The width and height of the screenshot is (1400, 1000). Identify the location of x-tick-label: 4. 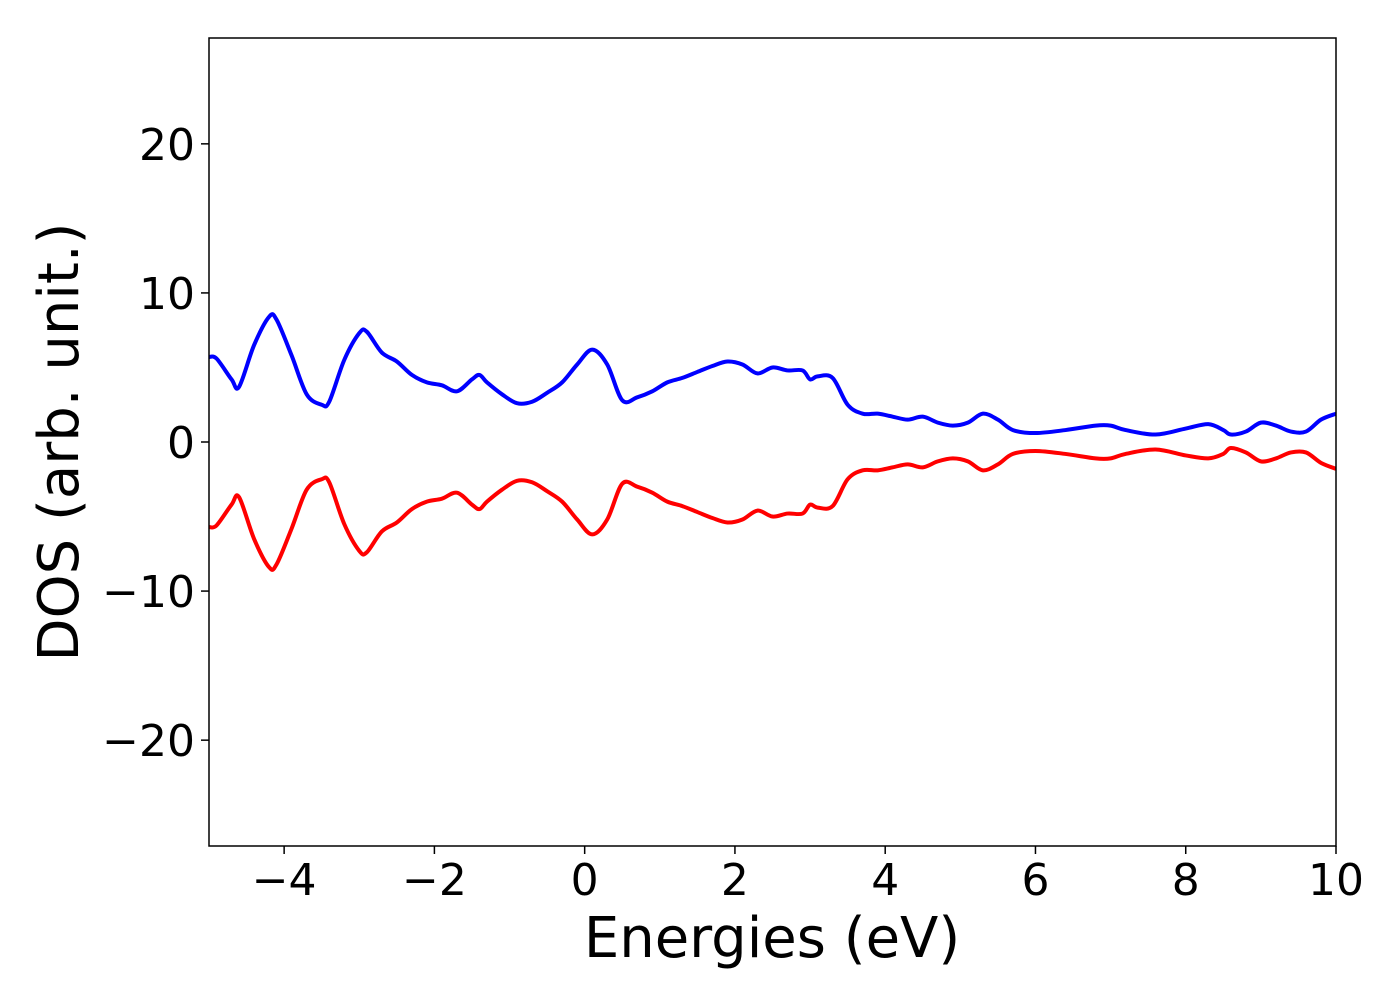
(885, 880).